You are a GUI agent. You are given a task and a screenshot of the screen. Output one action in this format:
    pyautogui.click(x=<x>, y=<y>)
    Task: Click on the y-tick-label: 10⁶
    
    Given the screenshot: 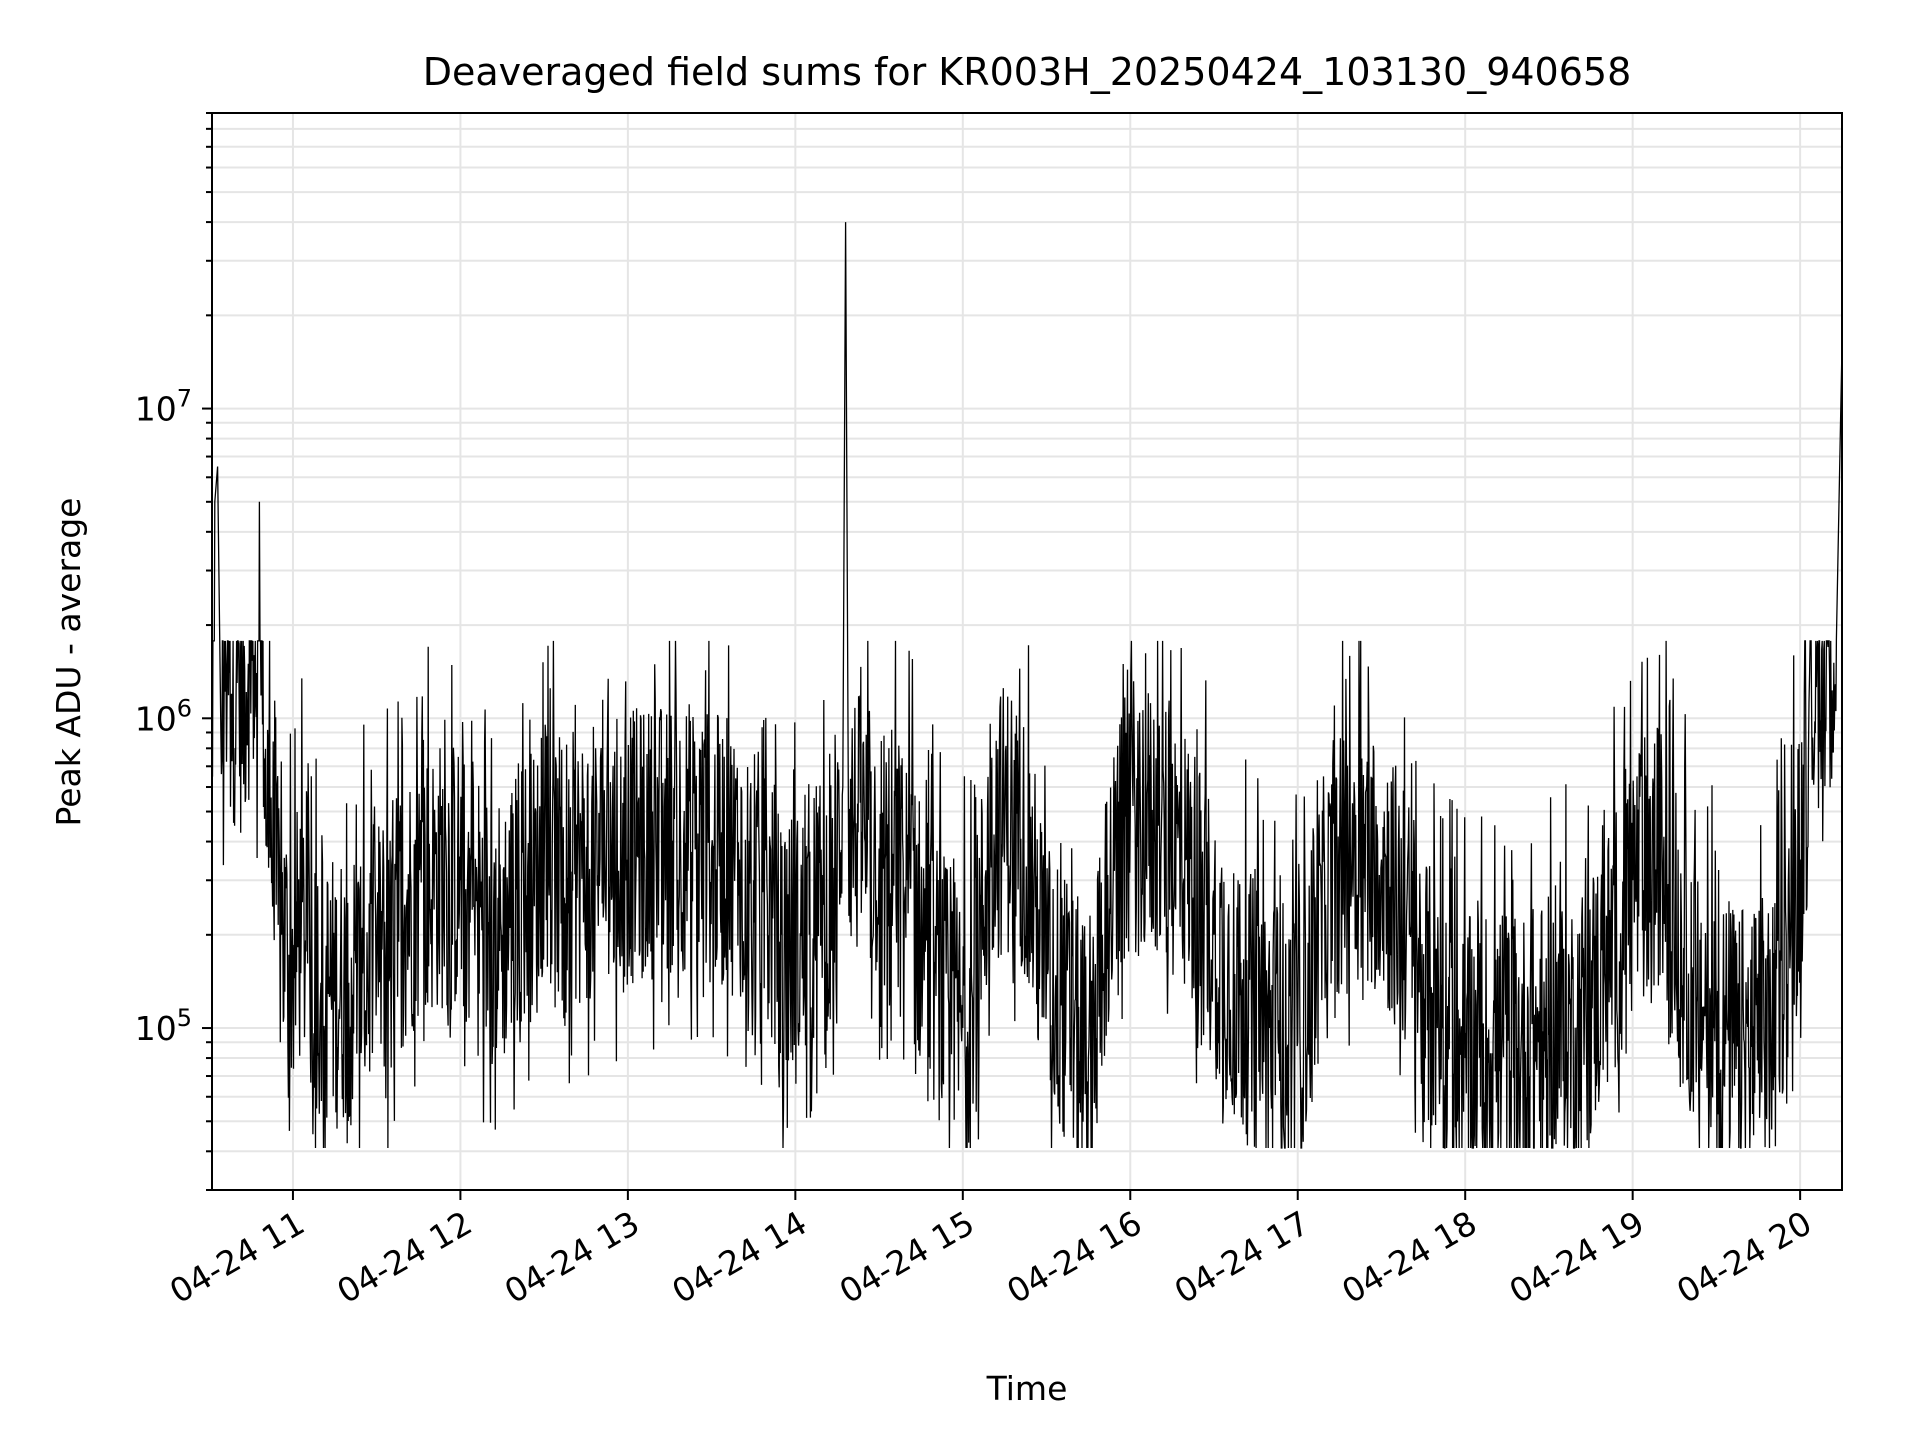 What is the action you would take?
    pyautogui.click(x=163, y=716)
    